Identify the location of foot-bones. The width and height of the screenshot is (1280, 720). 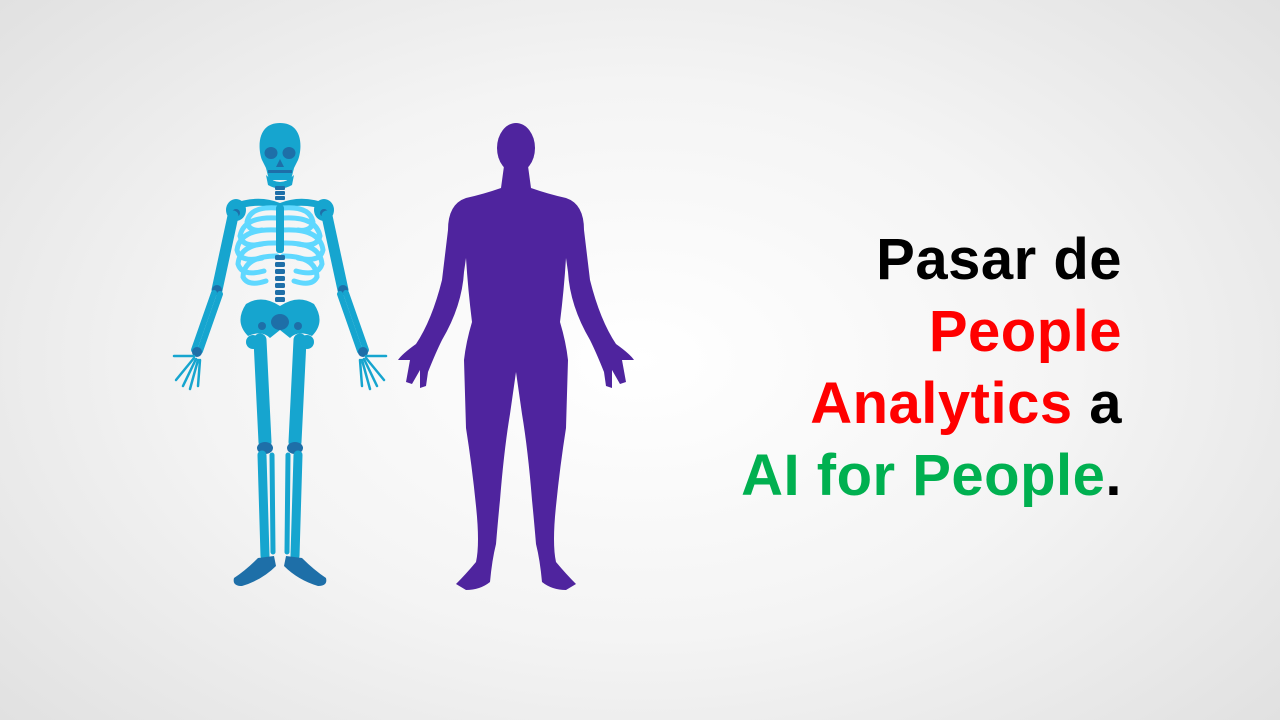
(280, 571).